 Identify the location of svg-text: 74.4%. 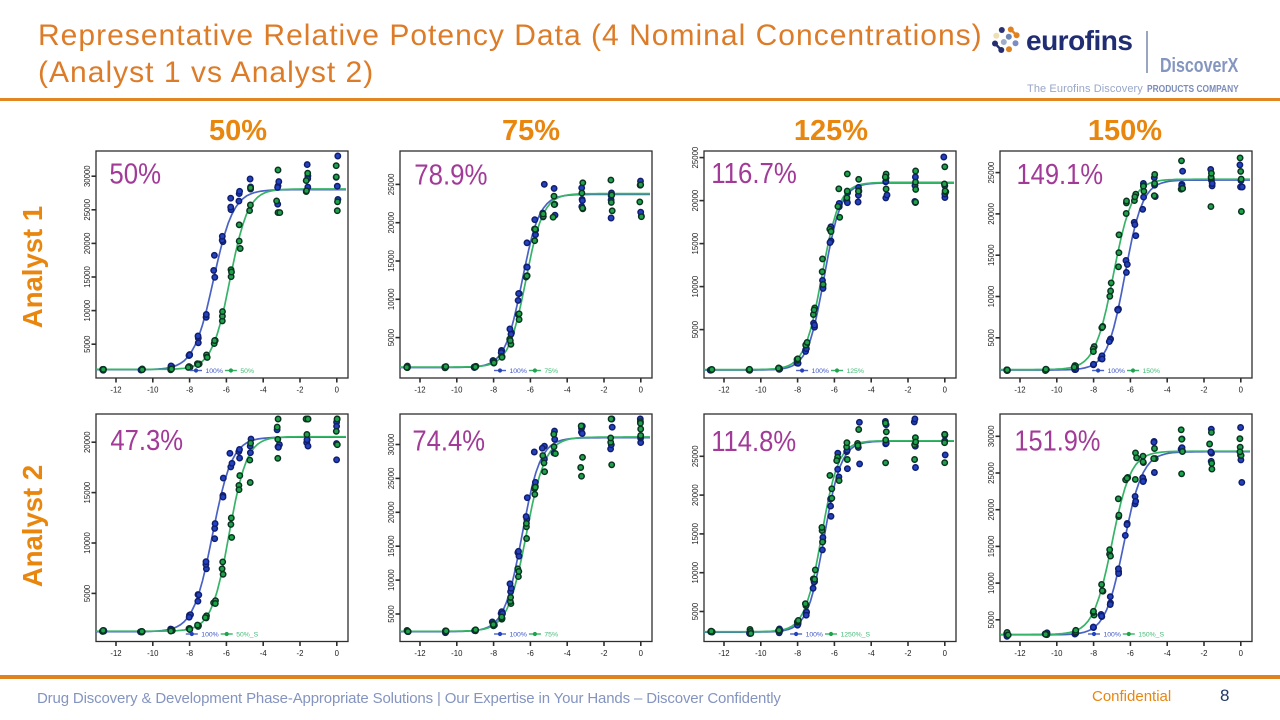
(448, 442).